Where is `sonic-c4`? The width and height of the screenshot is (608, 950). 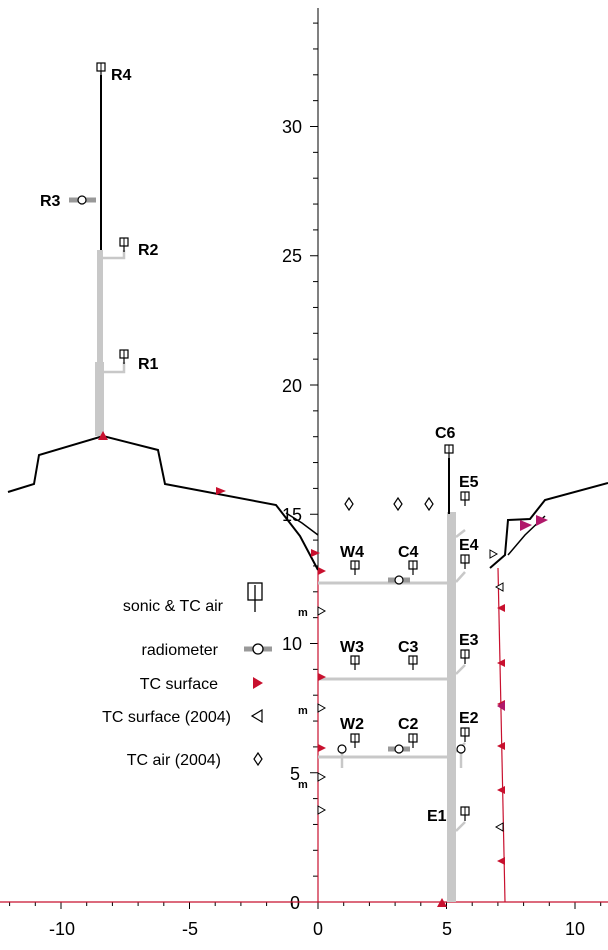 sonic-c4 is located at coordinates (413, 568).